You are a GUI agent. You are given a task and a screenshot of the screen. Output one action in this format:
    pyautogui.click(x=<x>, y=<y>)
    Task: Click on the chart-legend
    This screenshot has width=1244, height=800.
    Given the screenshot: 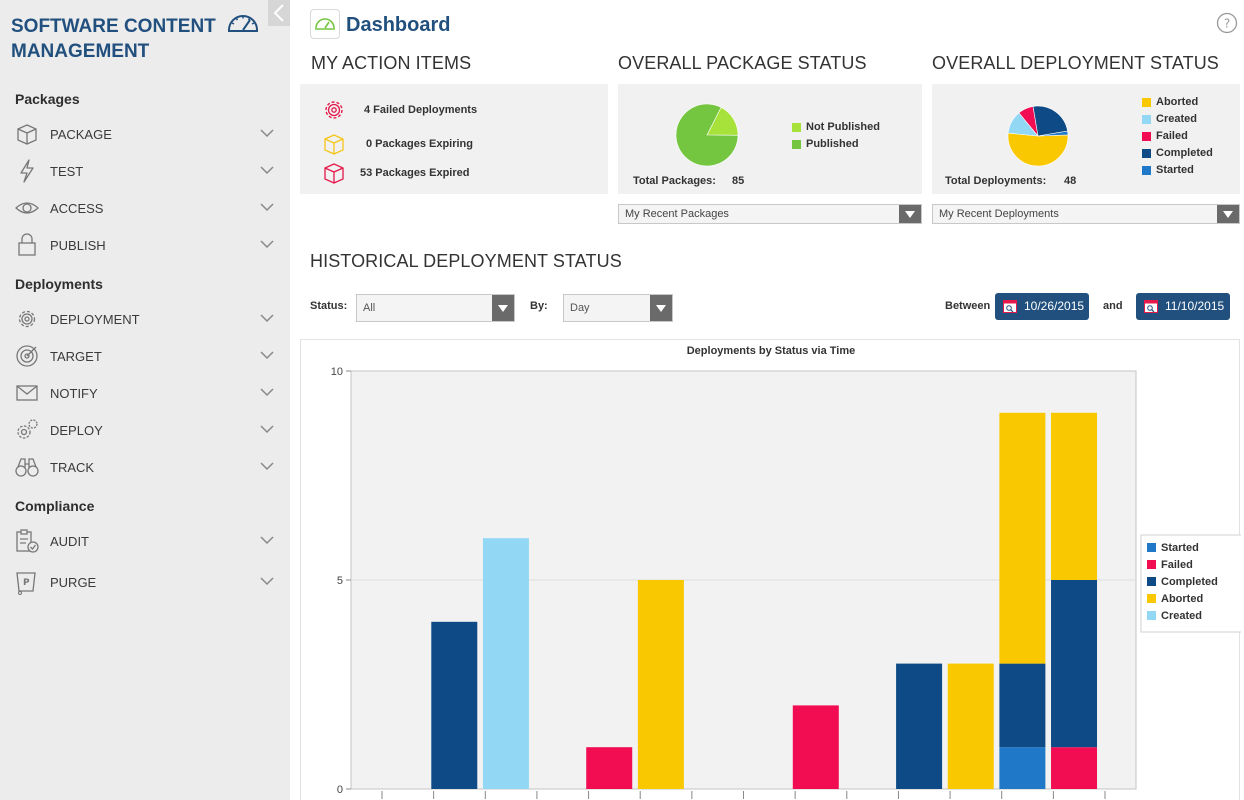 What is the action you would take?
    pyautogui.click(x=1190, y=583)
    